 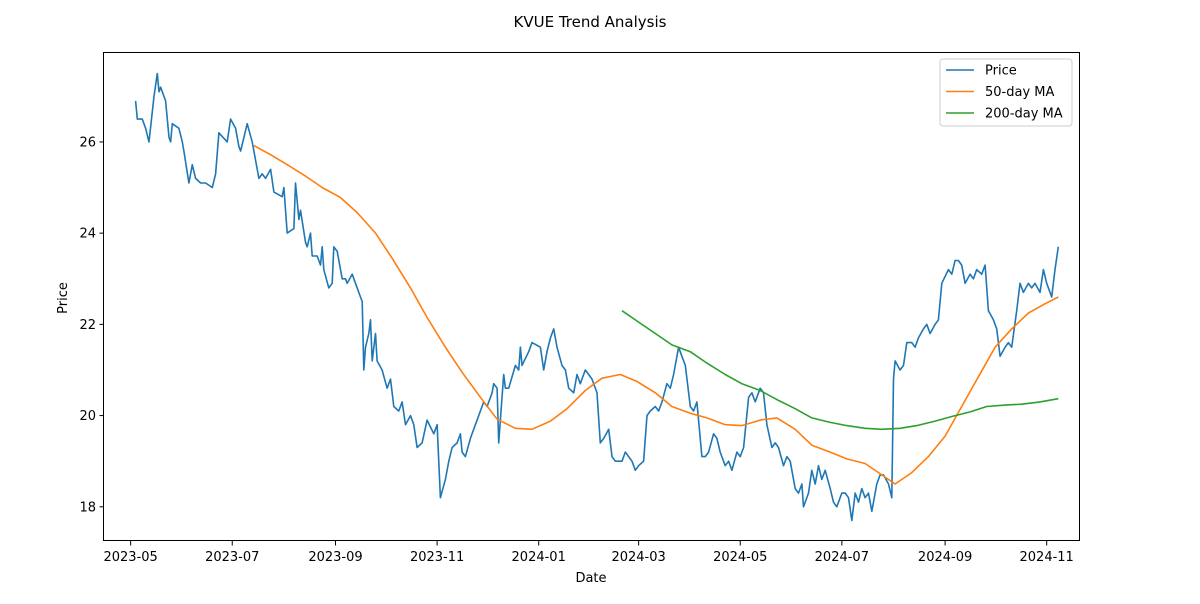 What do you see at coordinates (945, 557) in the screenshot?
I see `x-tick-label: 2024-09` at bounding box center [945, 557].